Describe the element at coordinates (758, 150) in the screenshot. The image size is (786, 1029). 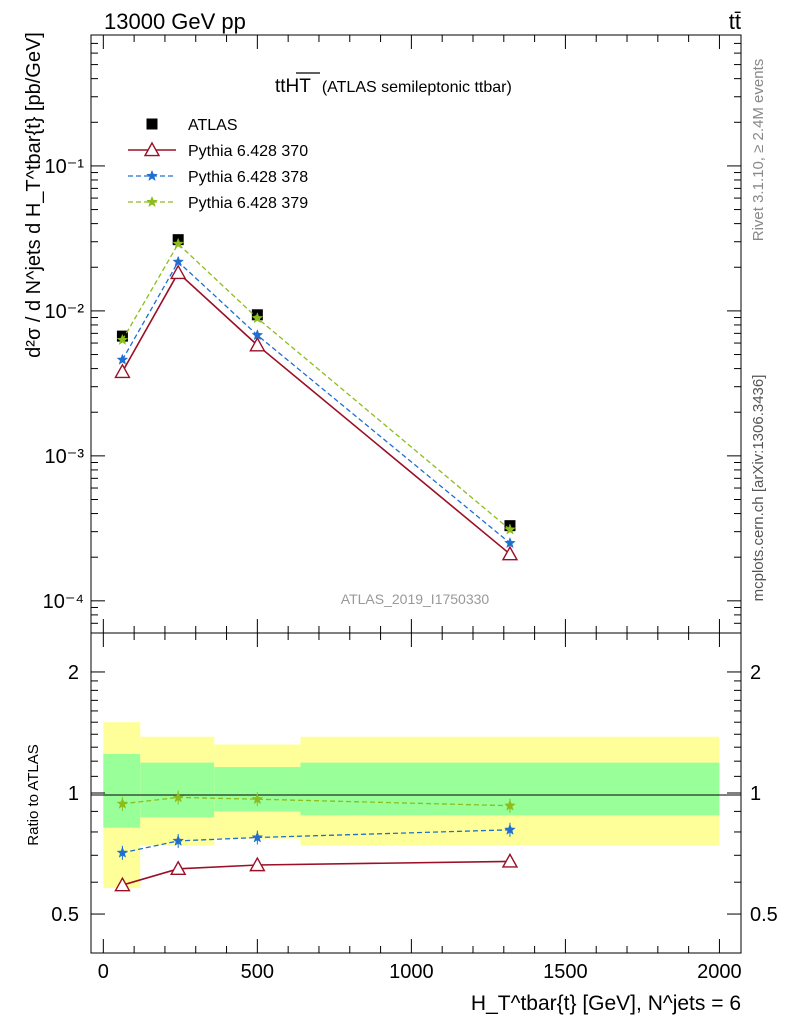
I see `rivet-label: Rivet 3.1.10, ≥ 2.4M events` at that location.